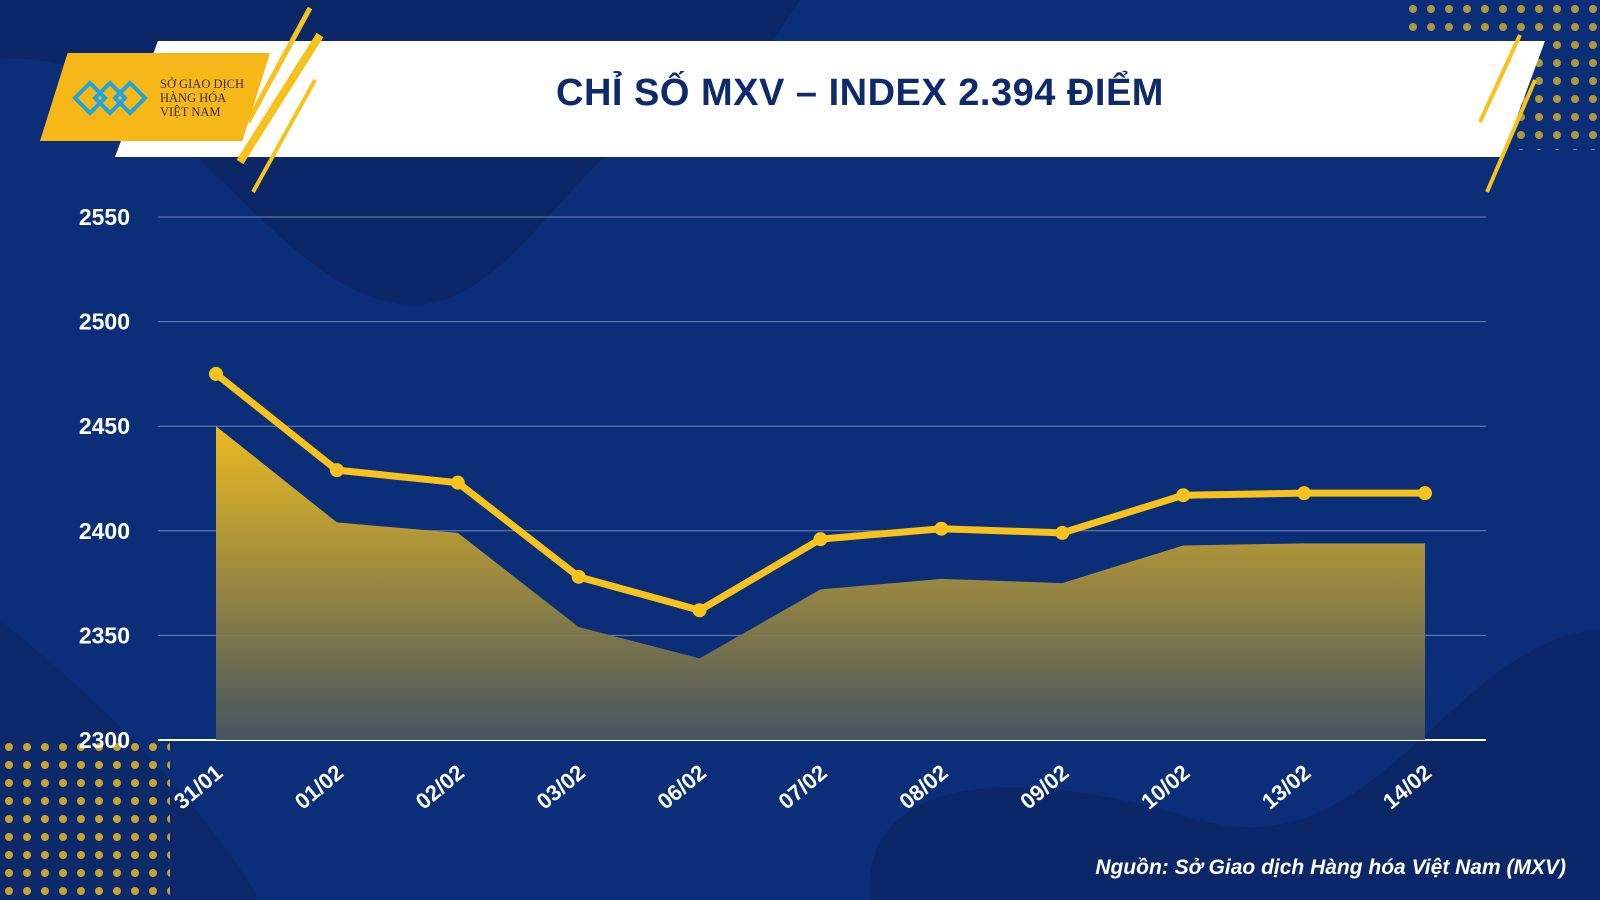  What do you see at coordinates (155, 97) in the screenshot?
I see `mxv-logo` at bounding box center [155, 97].